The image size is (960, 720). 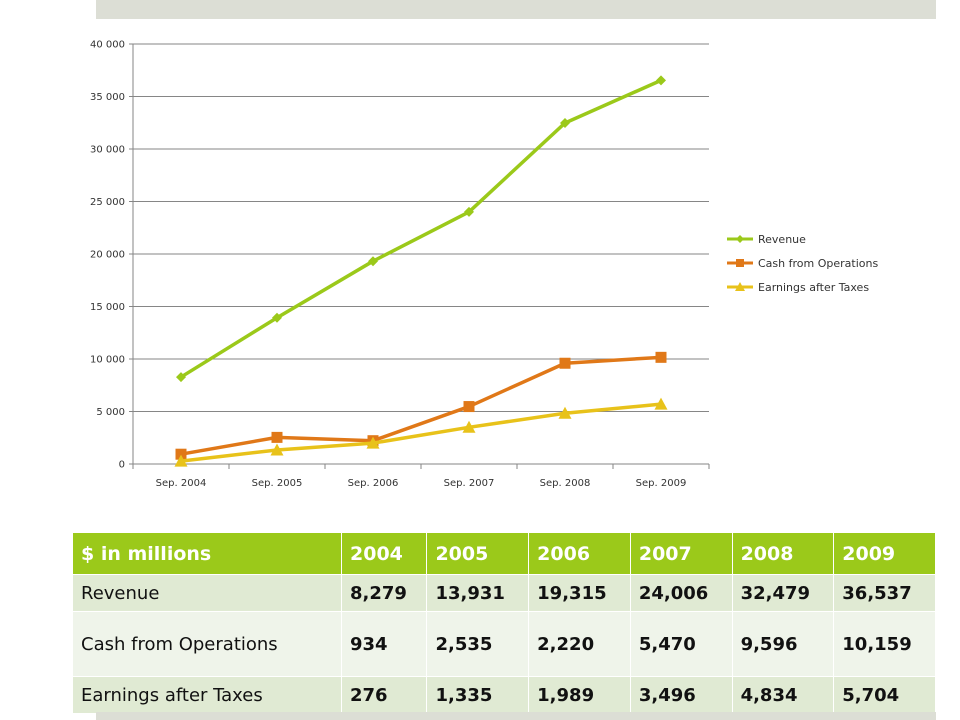 I want to click on header-cell: 2004, so click(x=384, y=553).